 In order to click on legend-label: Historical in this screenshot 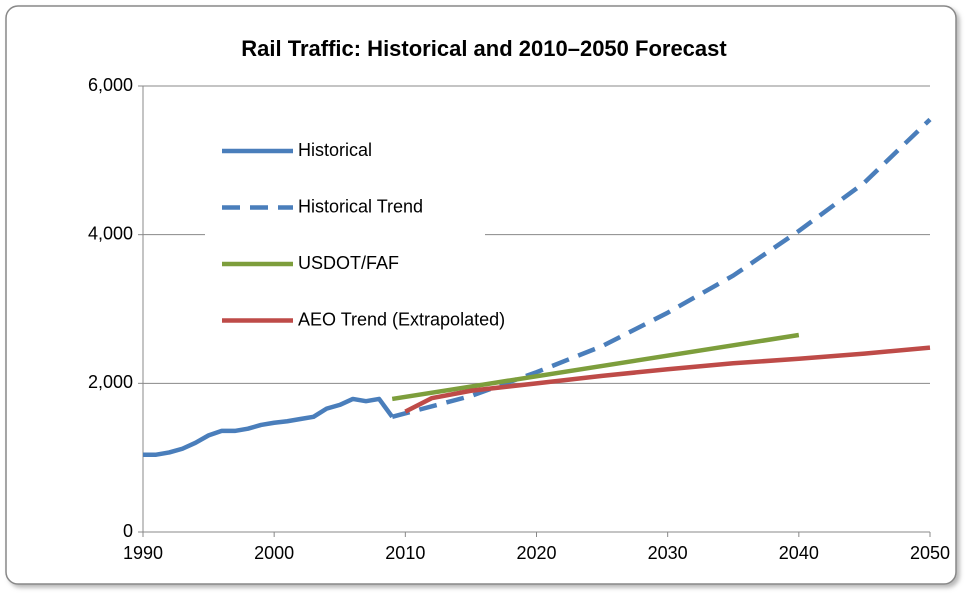, I will do `click(335, 150)`.